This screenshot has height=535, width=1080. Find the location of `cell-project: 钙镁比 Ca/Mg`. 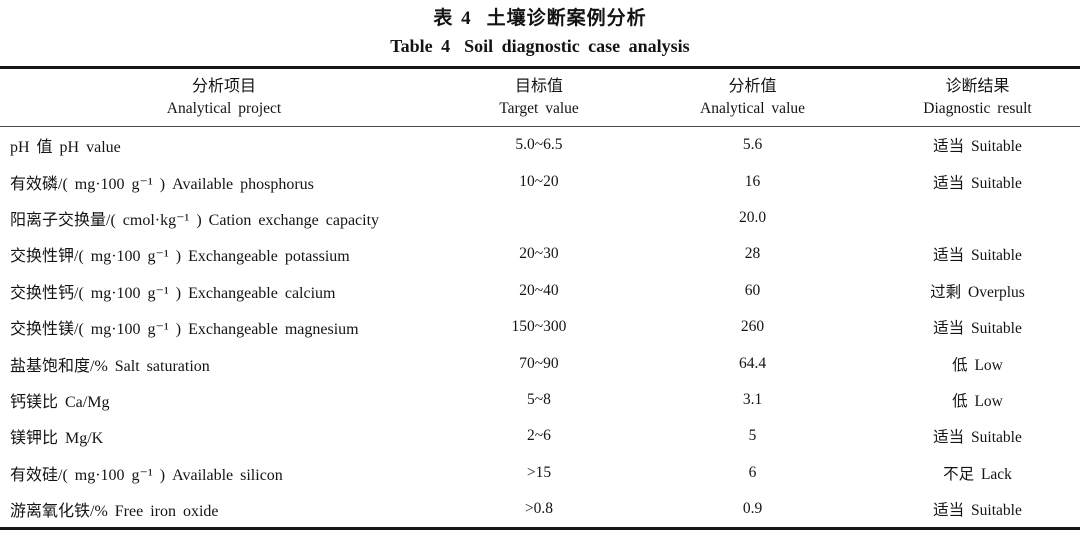

cell-project: 钙镁比 Ca/Mg is located at coordinates (60, 402).